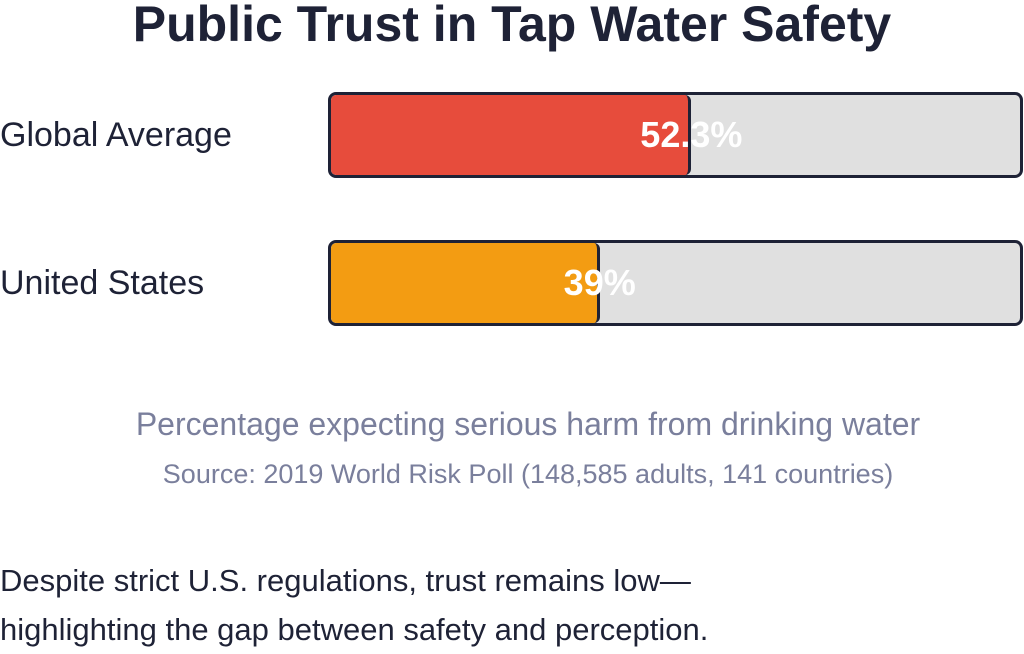 This screenshot has width=1024, height=654. I want to click on bar-value-label: 52.3%, so click(691, 134).